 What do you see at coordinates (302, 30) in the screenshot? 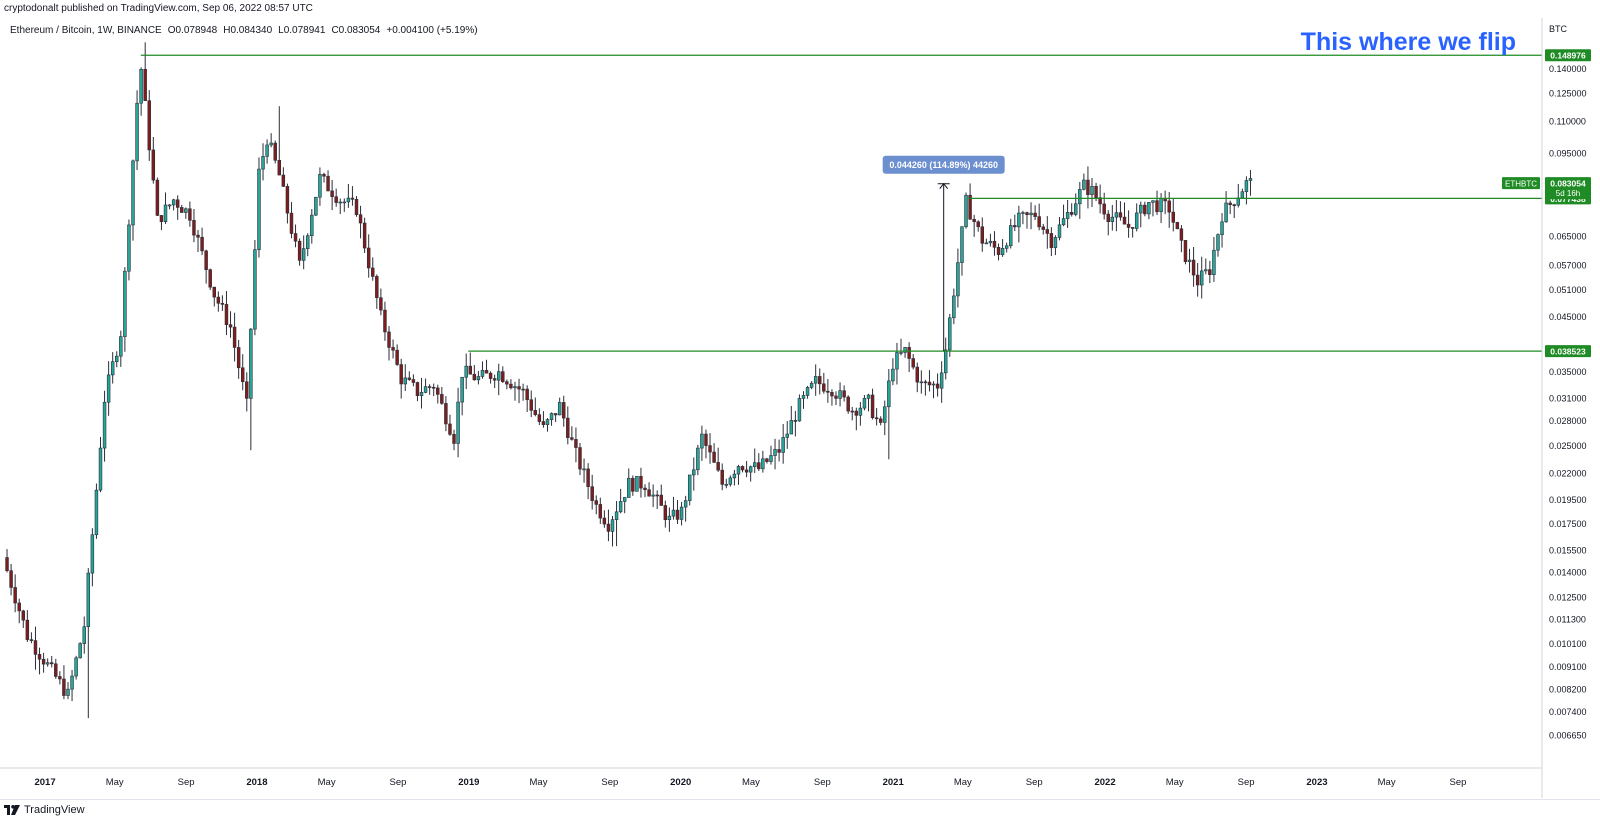
I see `legend-low: L0.078941` at bounding box center [302, 30].